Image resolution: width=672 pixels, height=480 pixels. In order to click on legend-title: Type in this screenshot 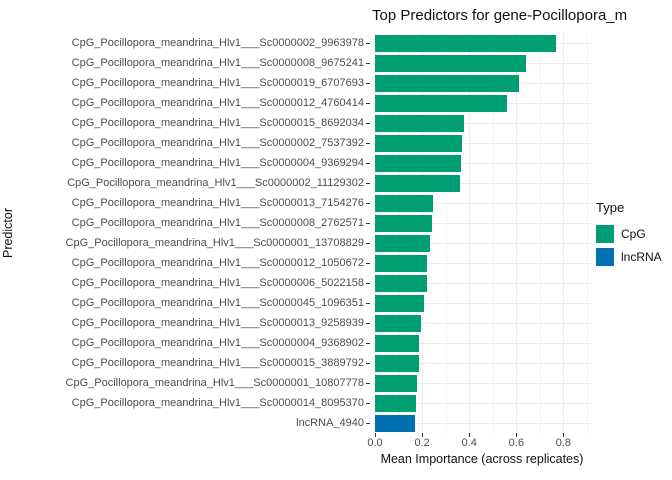, I will do `click(610, 207)`.